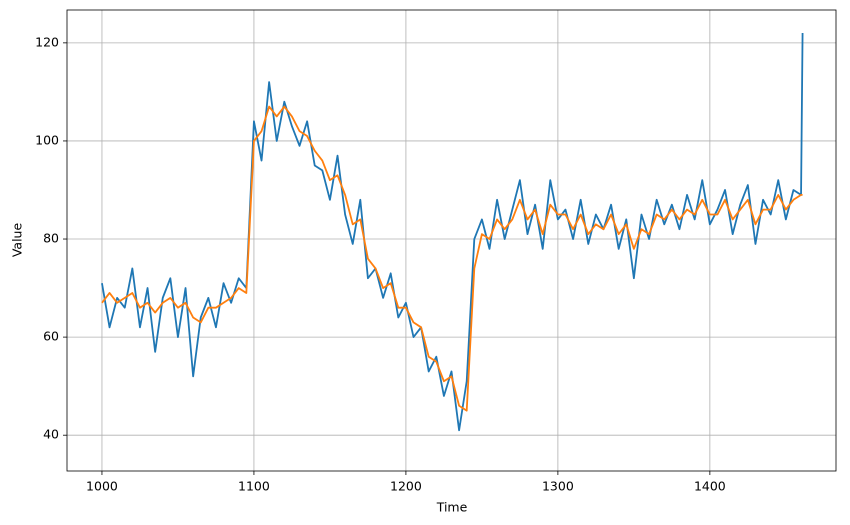  I want to click on x-tick-label: 1100, so click(254, 486).